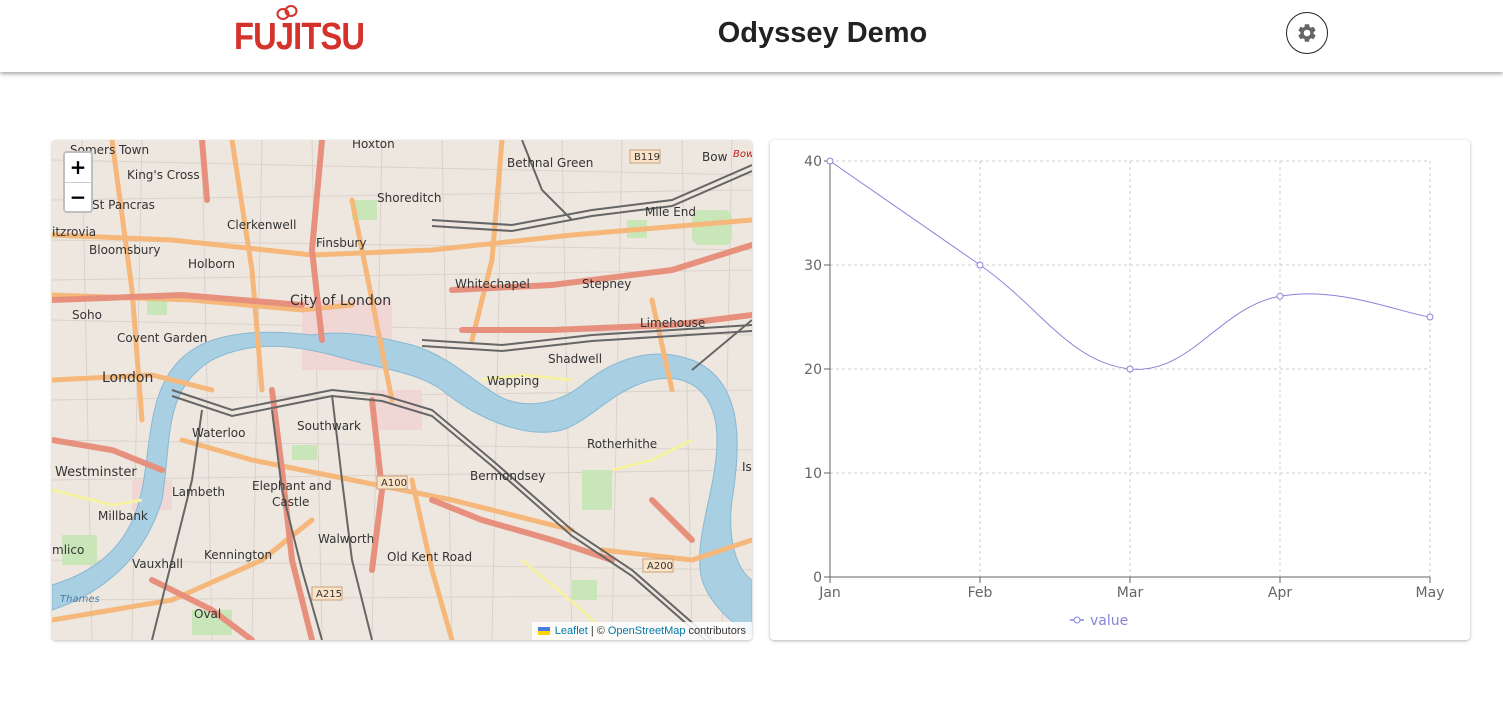  I want to click on map-label: Covent Garden, so click(162, 338).